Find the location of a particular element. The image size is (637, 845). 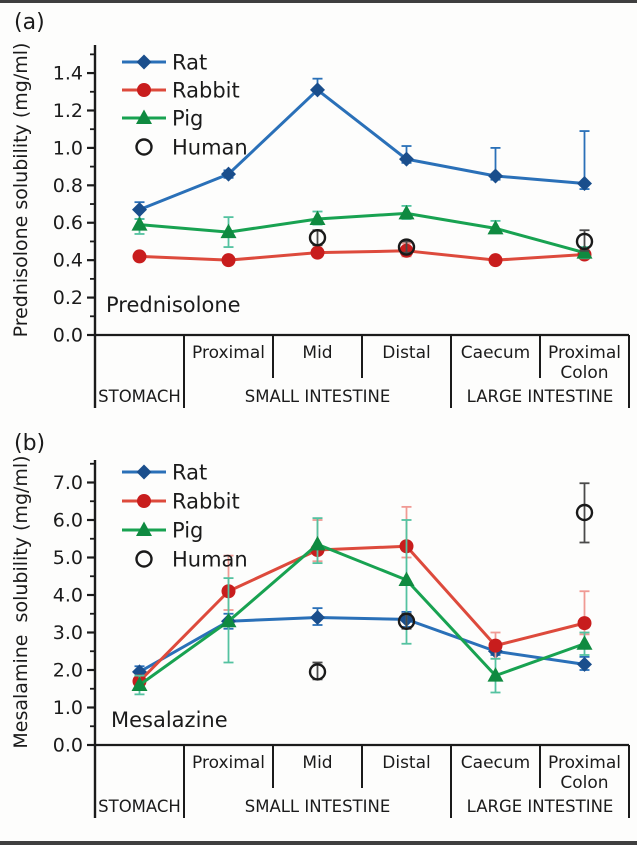

y-tick-label: 4.0 is located at coordinates (68, 596).